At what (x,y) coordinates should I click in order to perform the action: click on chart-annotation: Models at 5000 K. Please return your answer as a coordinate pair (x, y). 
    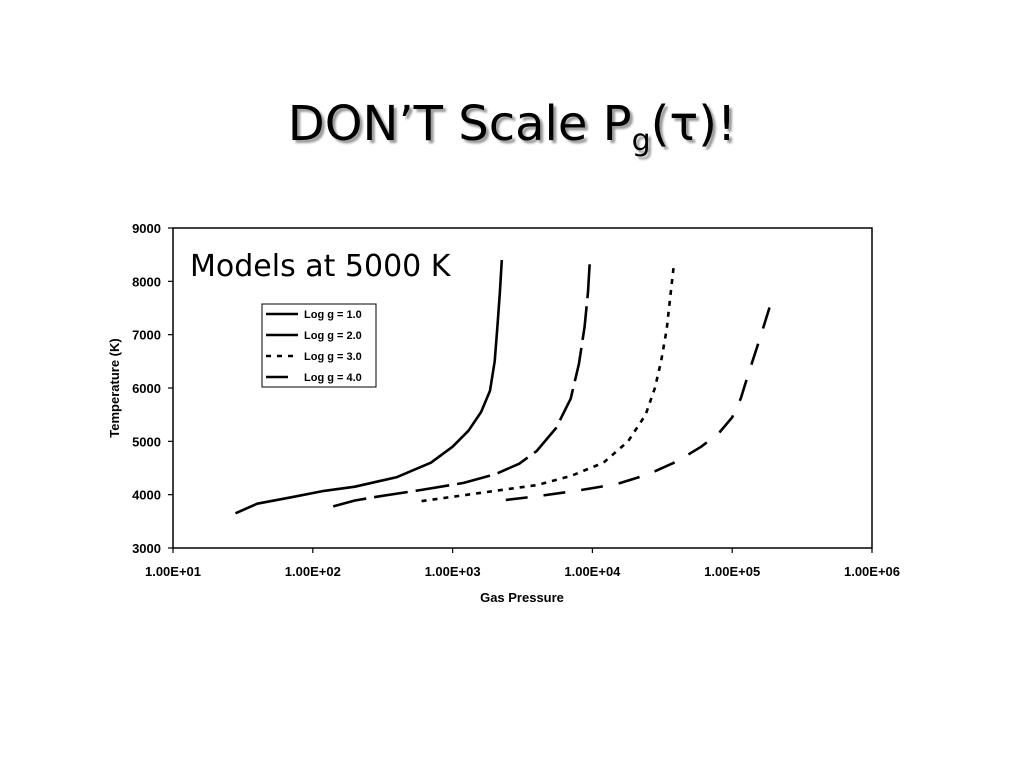
    Looking at the image, I should click on (321, 266).